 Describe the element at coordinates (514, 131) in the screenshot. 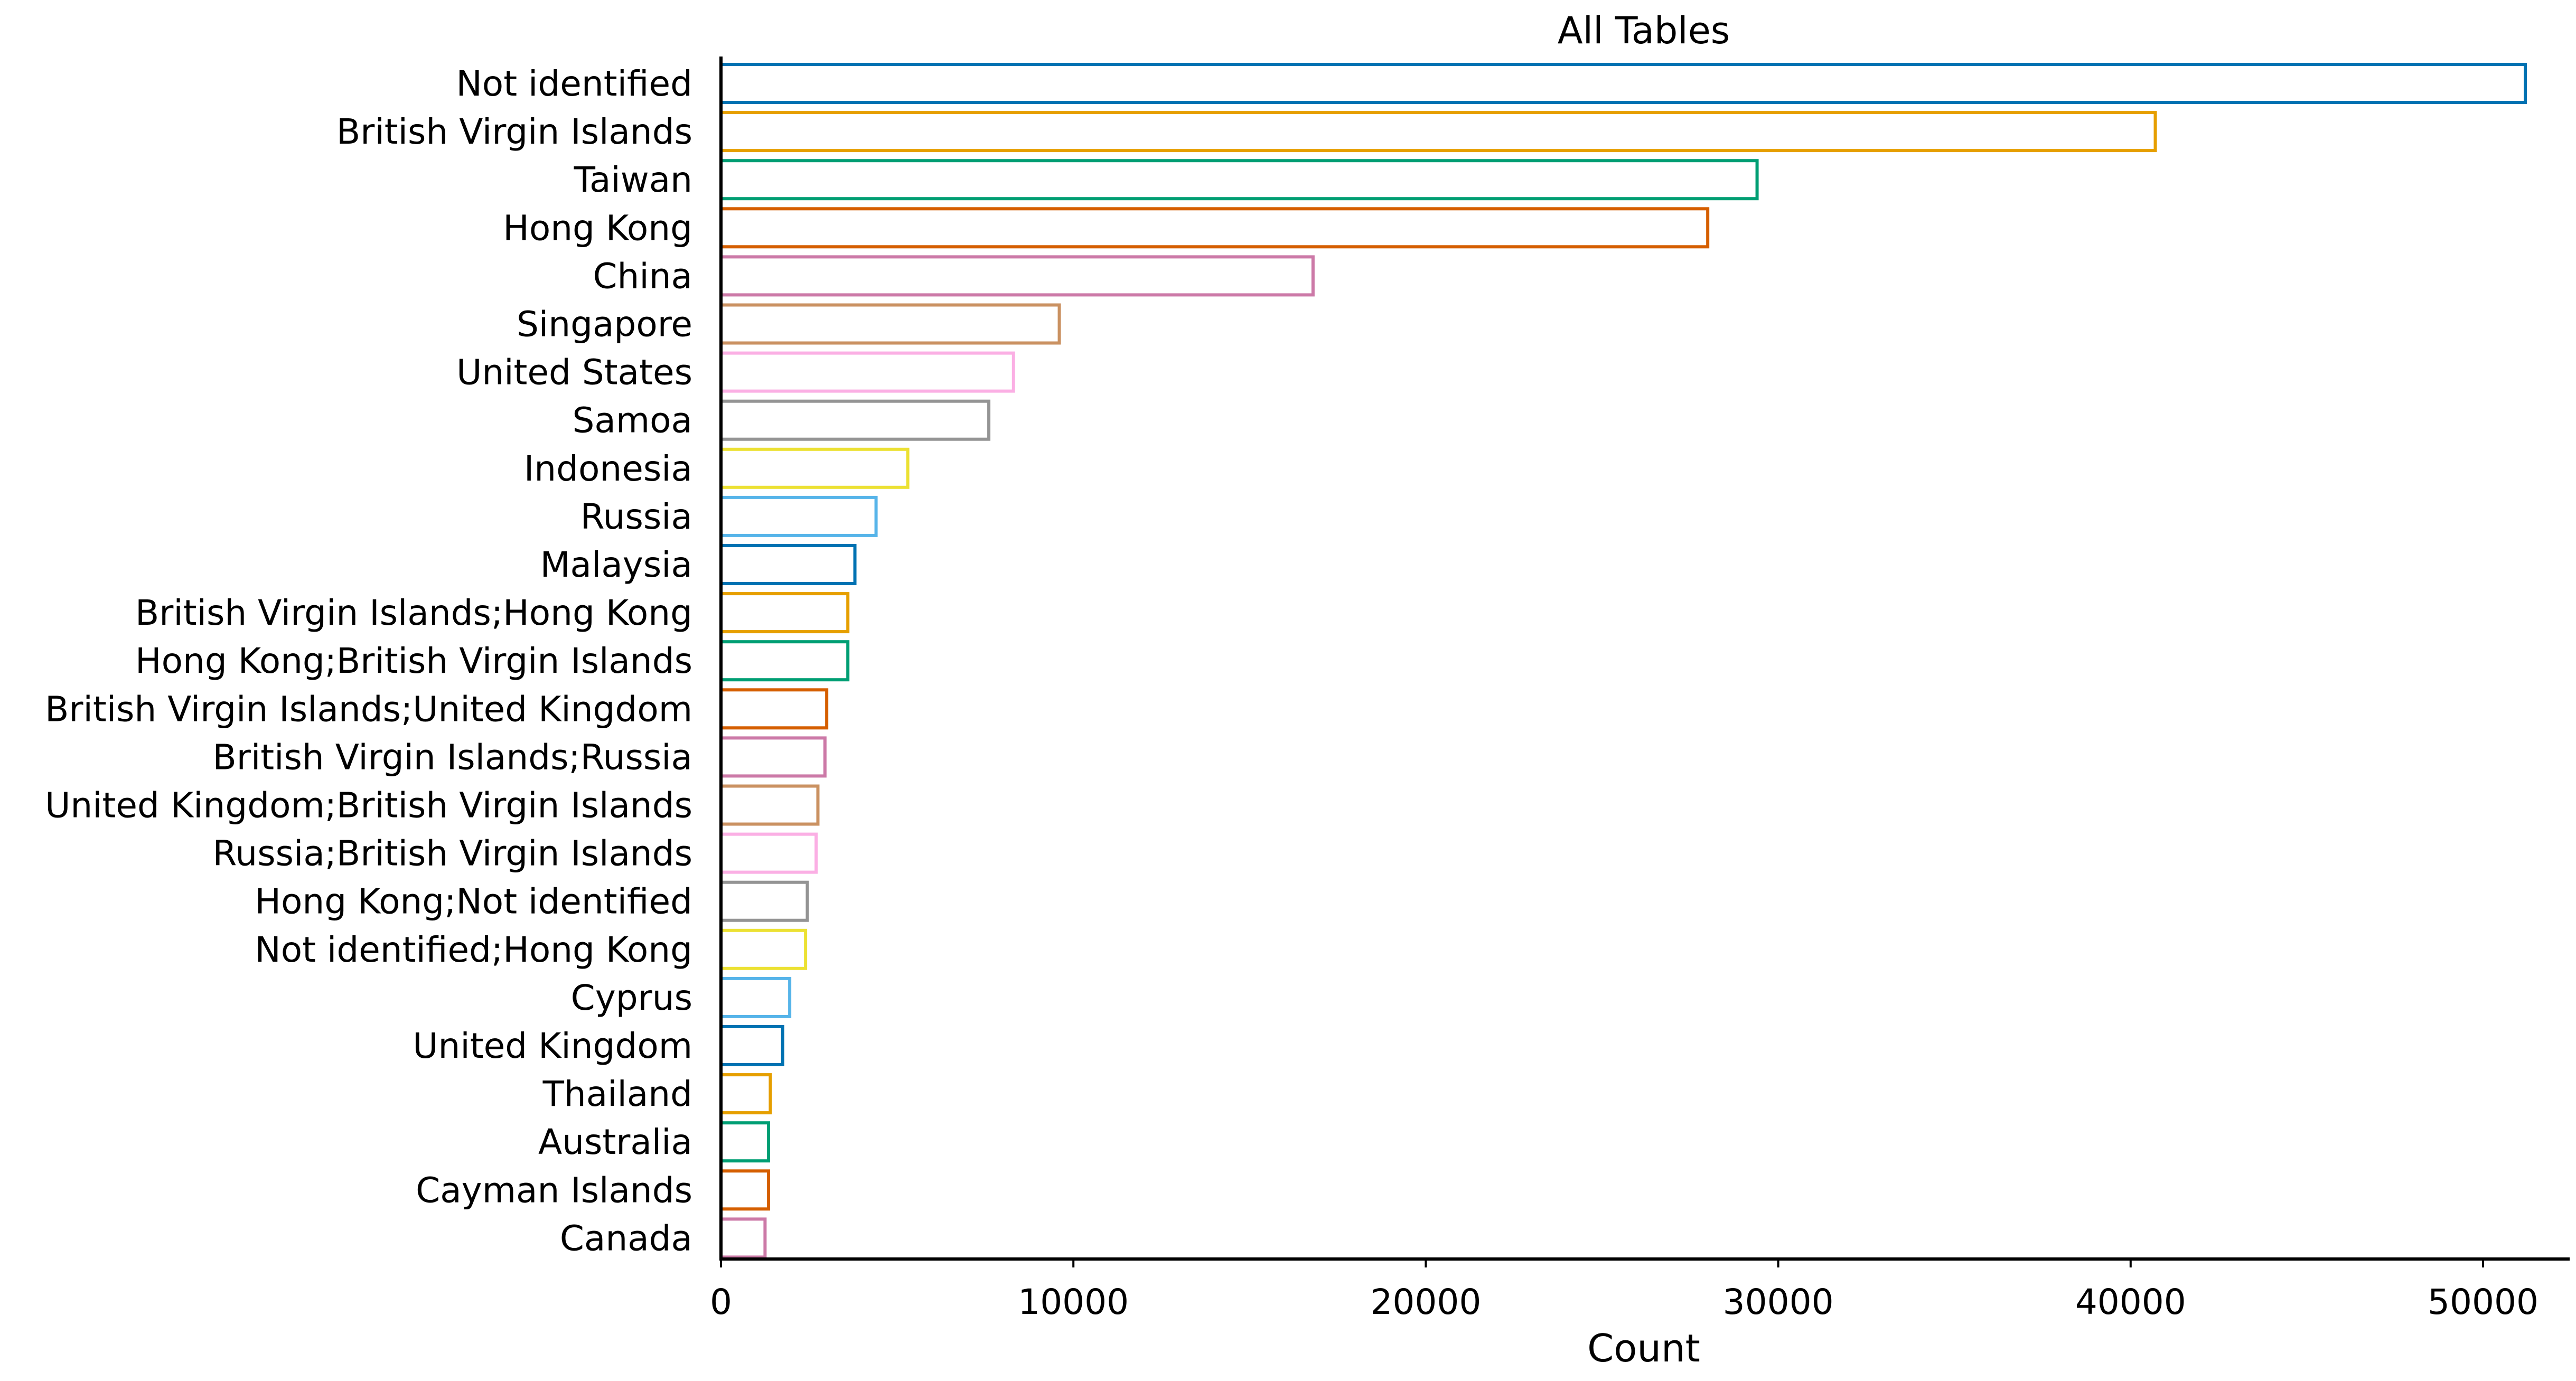

I see `y-tick-label: British Virgin Islands` at that location.